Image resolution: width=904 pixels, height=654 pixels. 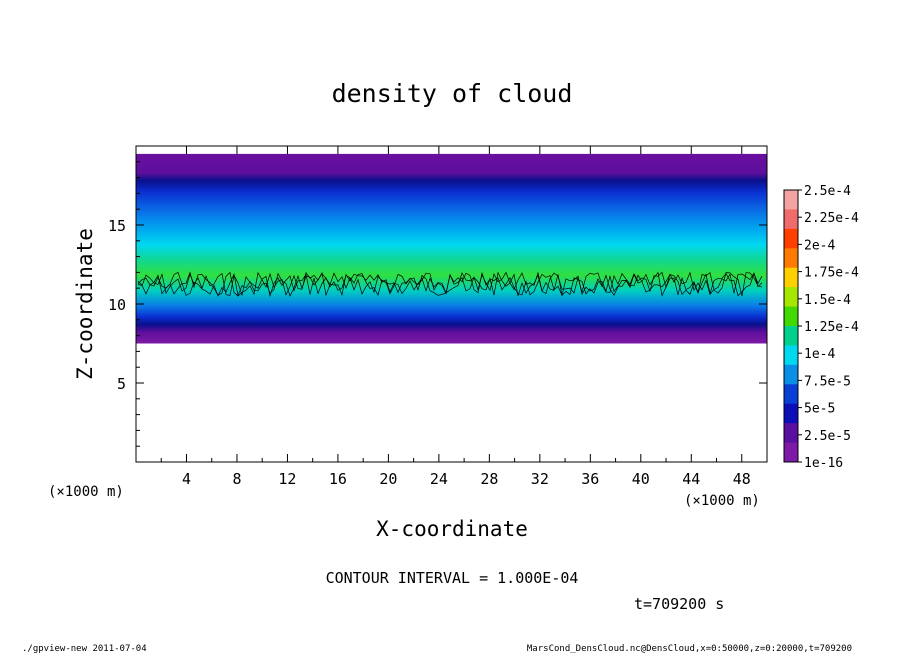 What do you see at coordinates (831, 327) in the screenshot?
I see `colorbar-label: 1.25e-4` at bounding box center [831, 327].